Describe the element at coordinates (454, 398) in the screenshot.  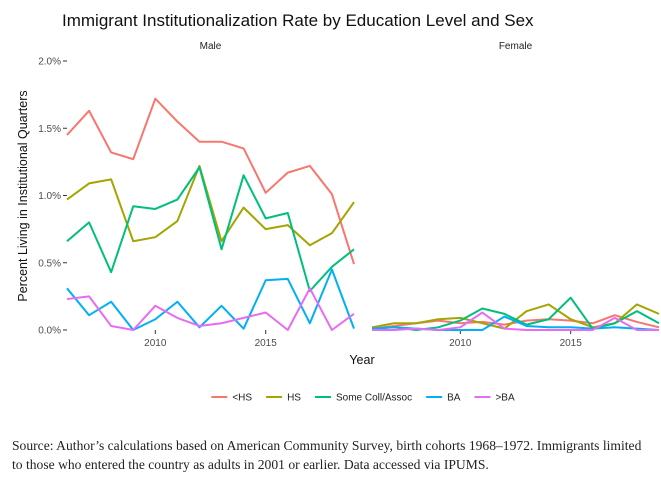
I see `legend-label-ba: BA` at that location.